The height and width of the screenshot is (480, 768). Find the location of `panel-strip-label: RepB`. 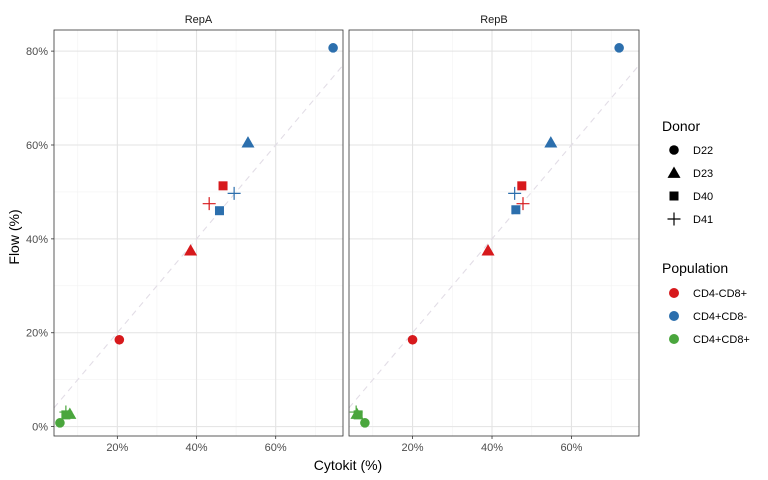

panel-strip-label: RepB is located at coordinates (494, 20).